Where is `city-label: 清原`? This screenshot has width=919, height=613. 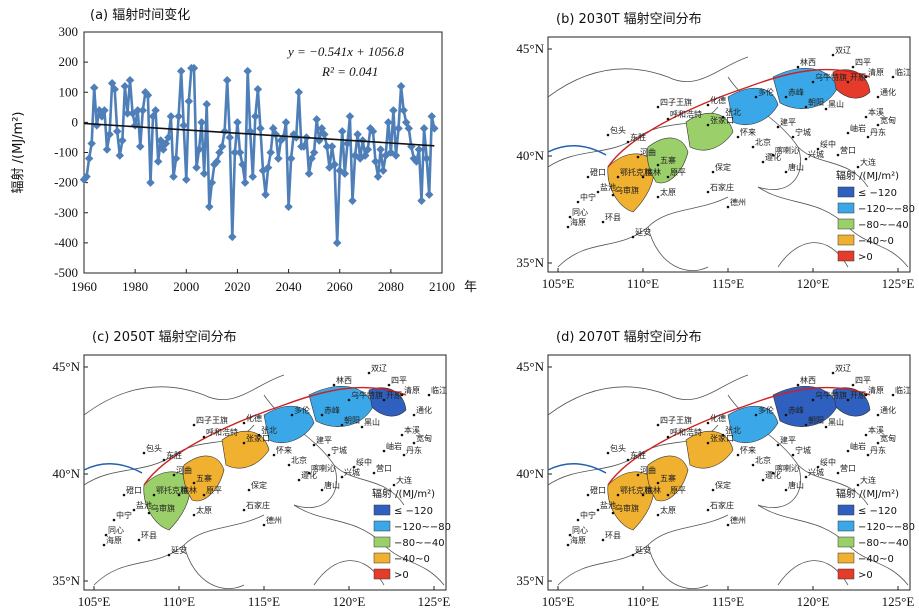 city-label: 清原 is located at coordinates (876, 390).